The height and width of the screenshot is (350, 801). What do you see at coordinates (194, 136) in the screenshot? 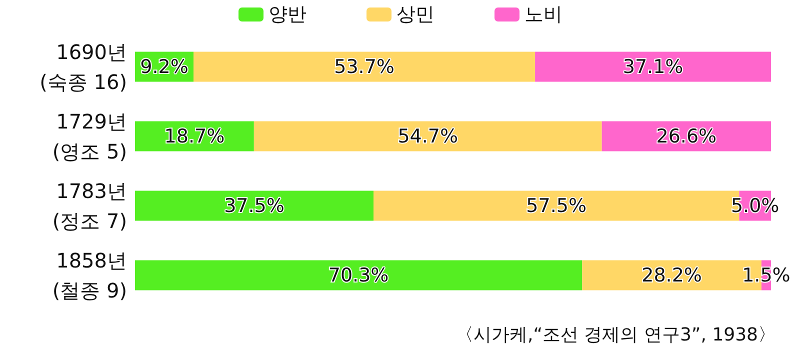
I see `data-label: 18.7%` at bounding box center [194, 136].